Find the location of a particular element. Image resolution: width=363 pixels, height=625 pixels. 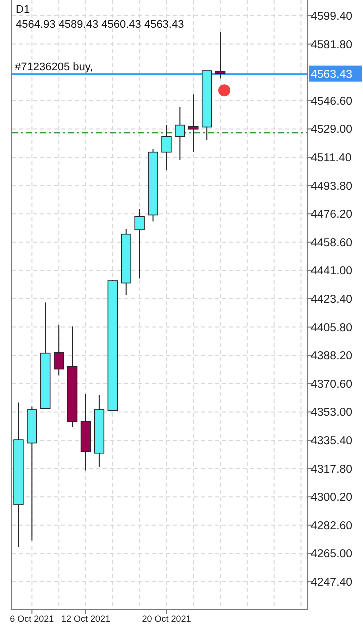

y-tick-label: 4546.60 is located at coordinates (332, 102).